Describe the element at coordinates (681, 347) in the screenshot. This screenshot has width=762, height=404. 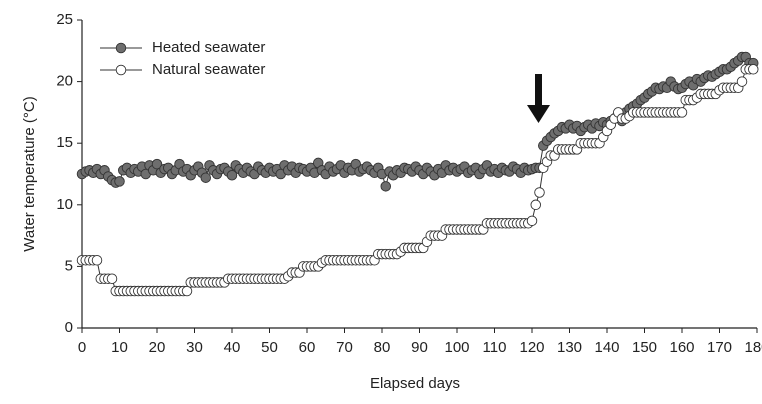
I see `x-tick-label: 160` at that location.